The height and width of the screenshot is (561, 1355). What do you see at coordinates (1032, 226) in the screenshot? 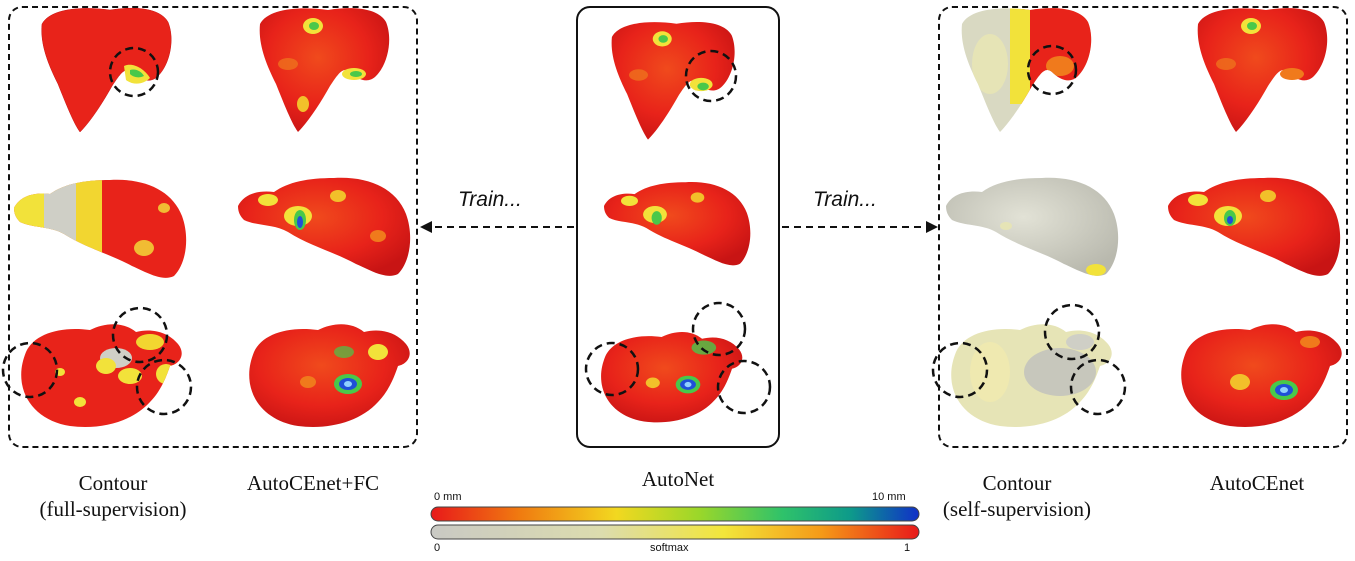
I see `liver-right-contour-side` at bounding box center [1032, 226].